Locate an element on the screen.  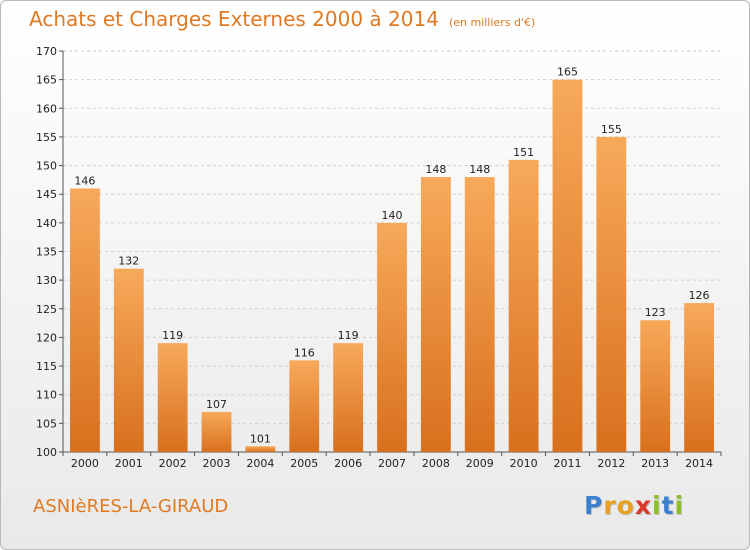
value-label: 140 is located at coordinates (392, 215).